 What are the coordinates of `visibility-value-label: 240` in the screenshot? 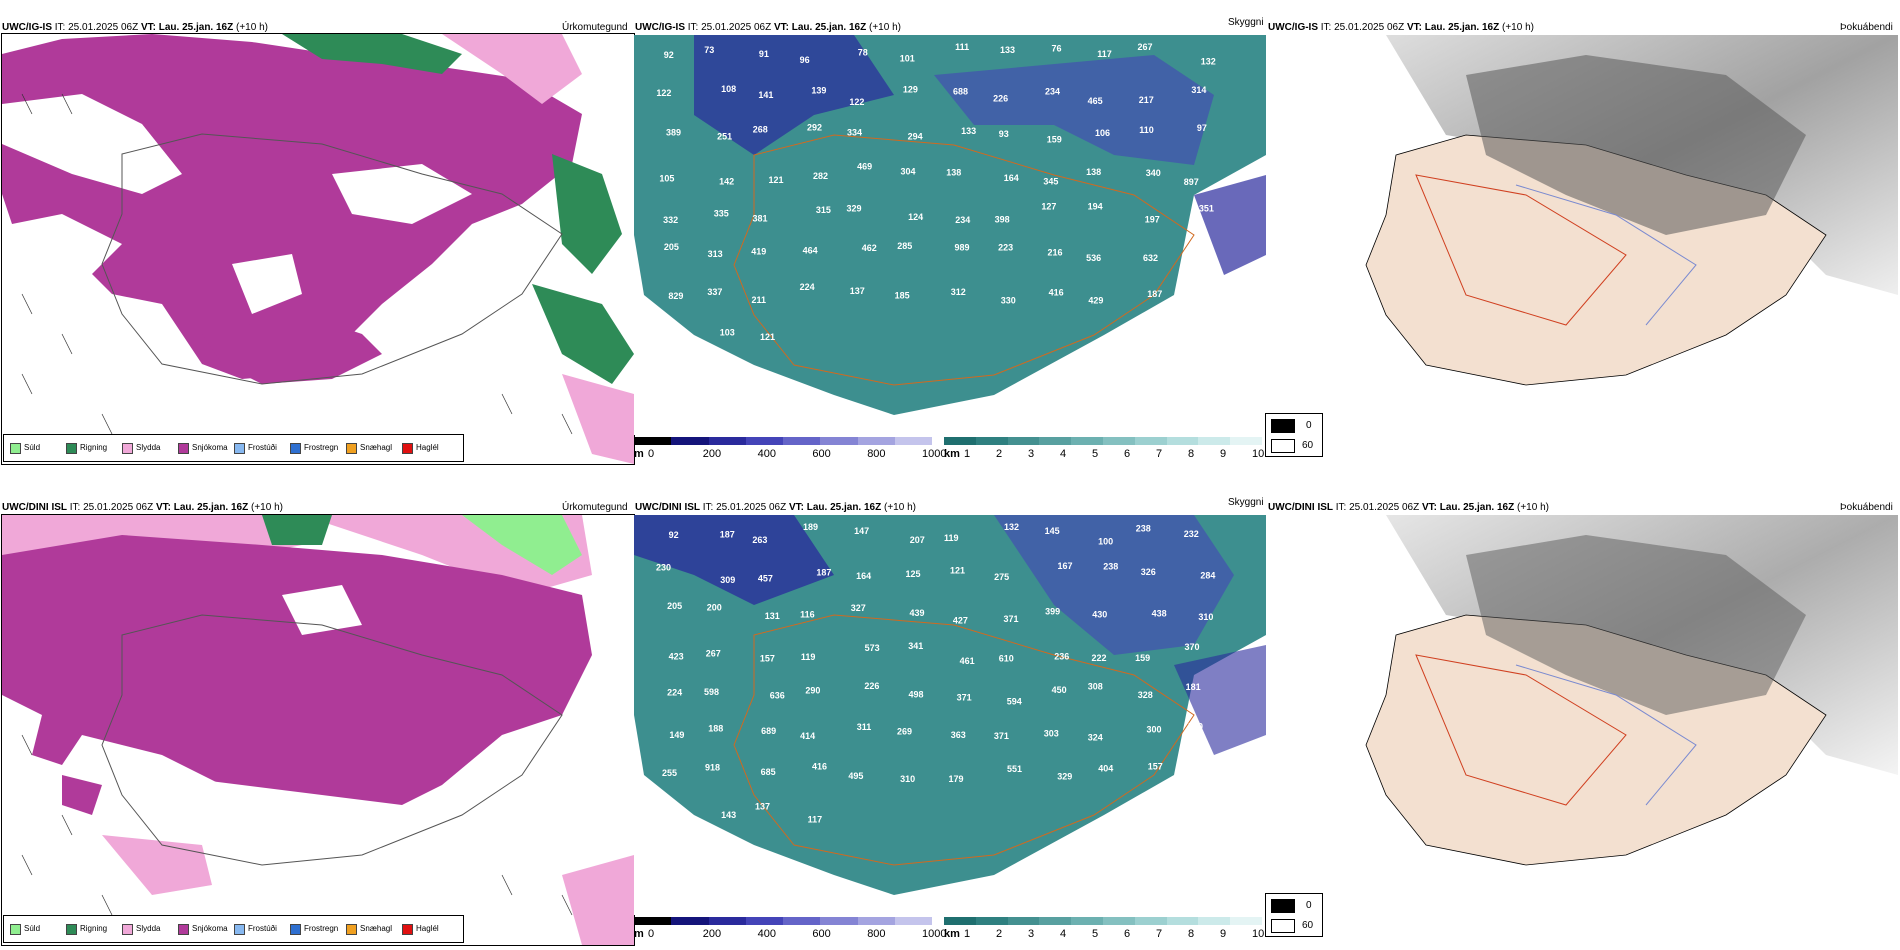 It's located at (679, 812).